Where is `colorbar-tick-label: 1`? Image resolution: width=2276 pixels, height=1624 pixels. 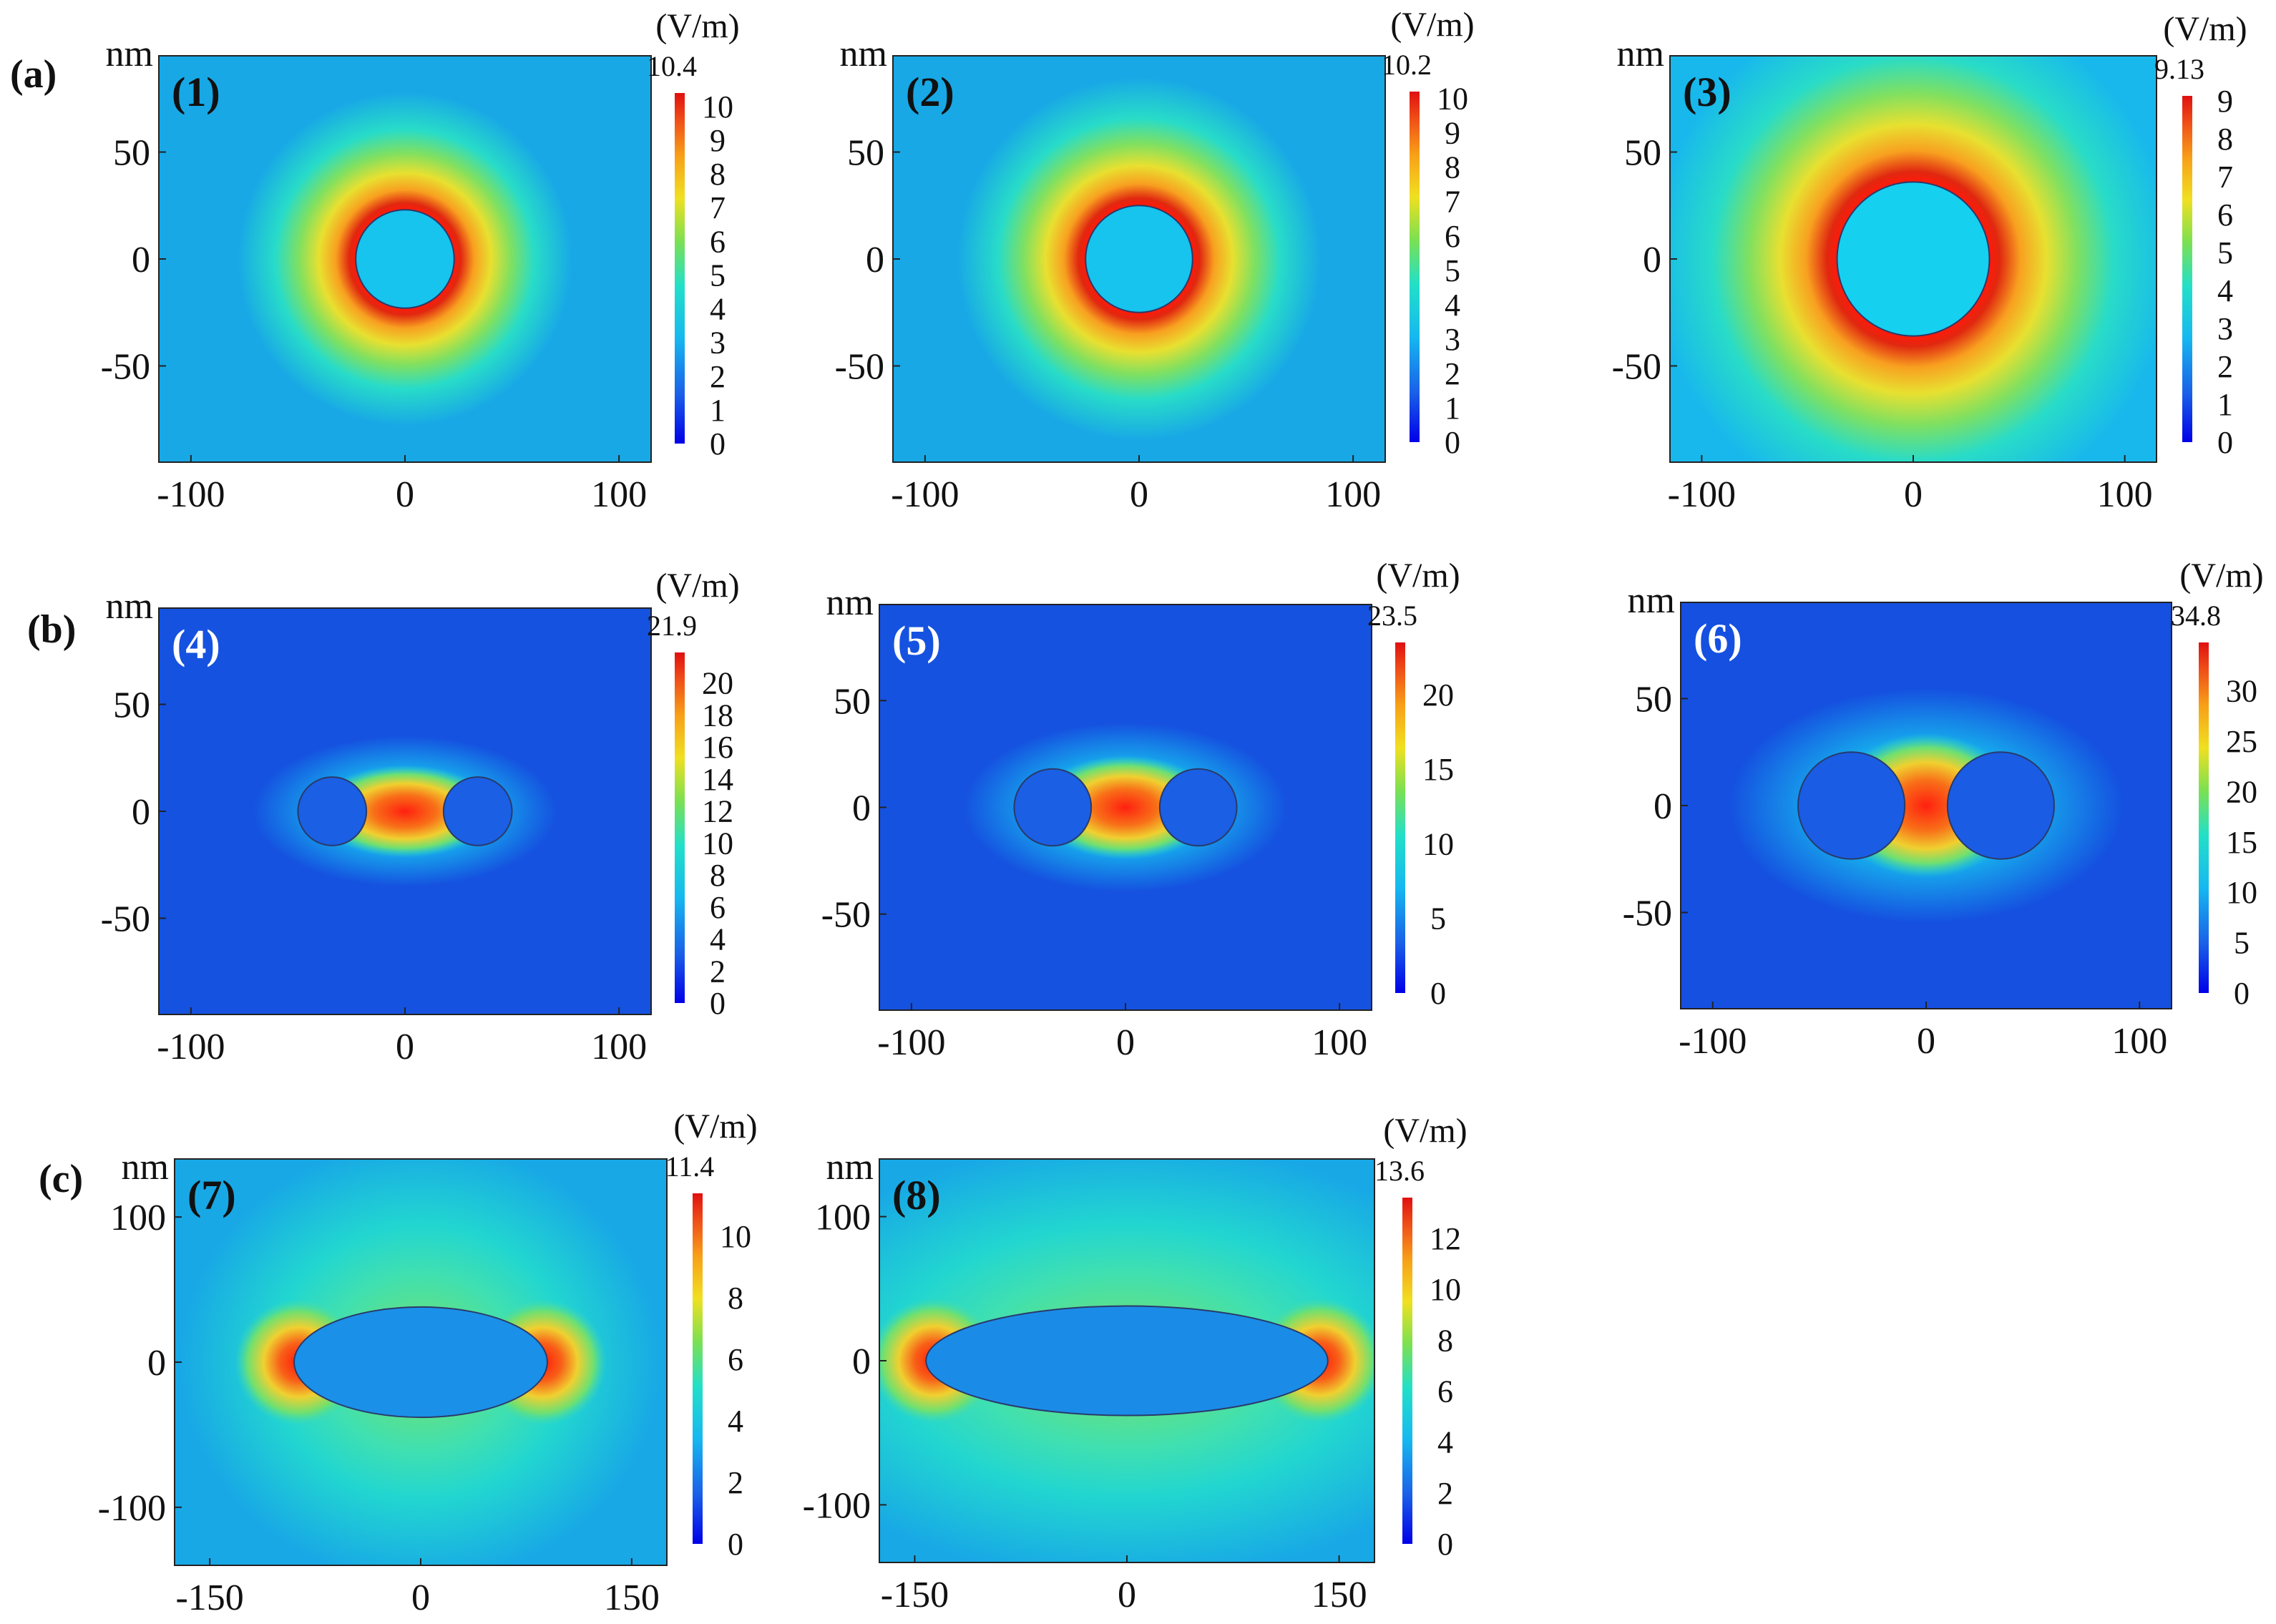
colorbar-tick-label: 1 is located at coordinates (718, 410).